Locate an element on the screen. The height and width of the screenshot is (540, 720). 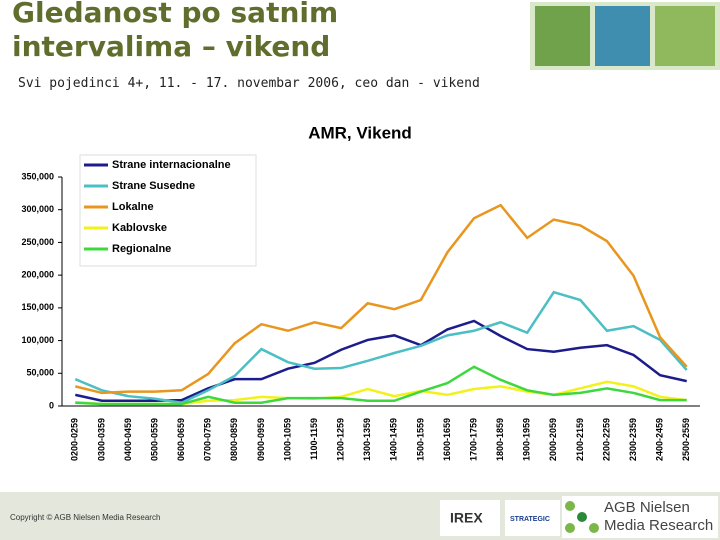
logo-agb: Media Research is located at coordinates (658, 525).